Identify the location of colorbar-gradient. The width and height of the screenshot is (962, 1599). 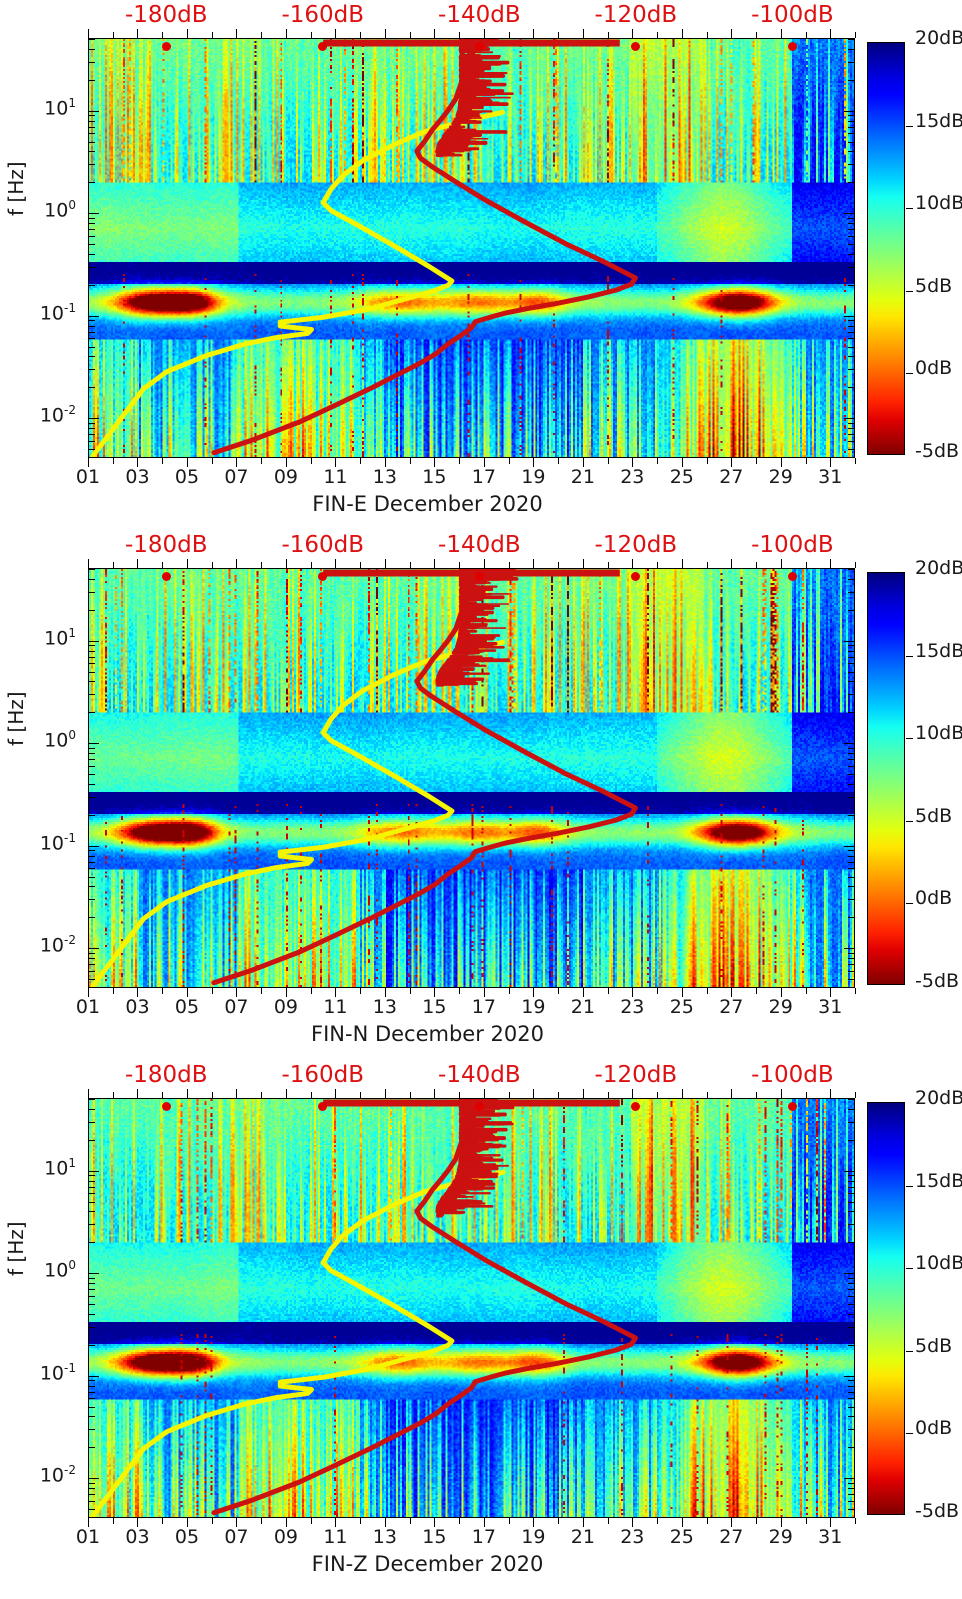
(886, 778).